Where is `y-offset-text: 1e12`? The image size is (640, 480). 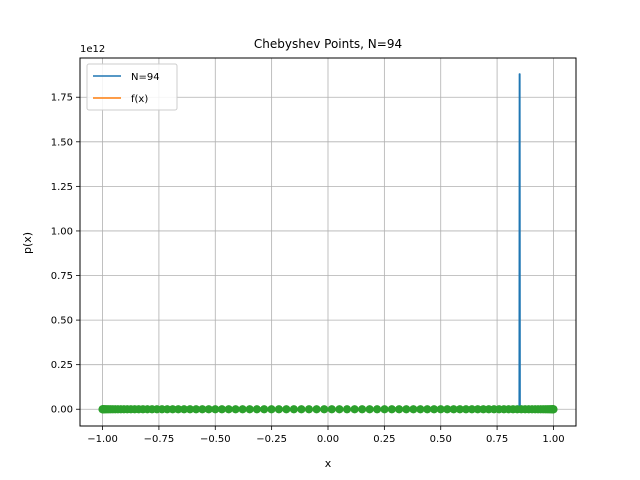 y-offset-text: 1e12 is located at coordinates (92, 49).